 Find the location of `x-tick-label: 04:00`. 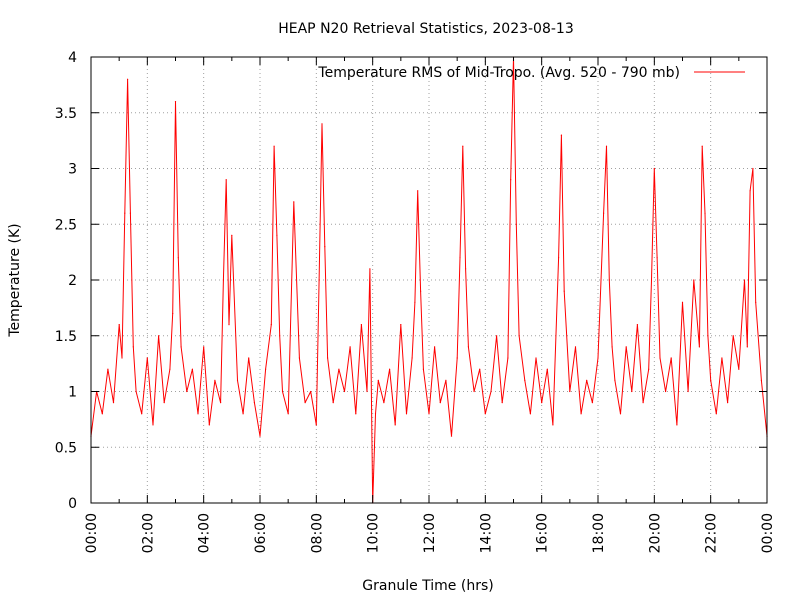

x-tick-label: 04:00 is located at coordinates (205, 533).